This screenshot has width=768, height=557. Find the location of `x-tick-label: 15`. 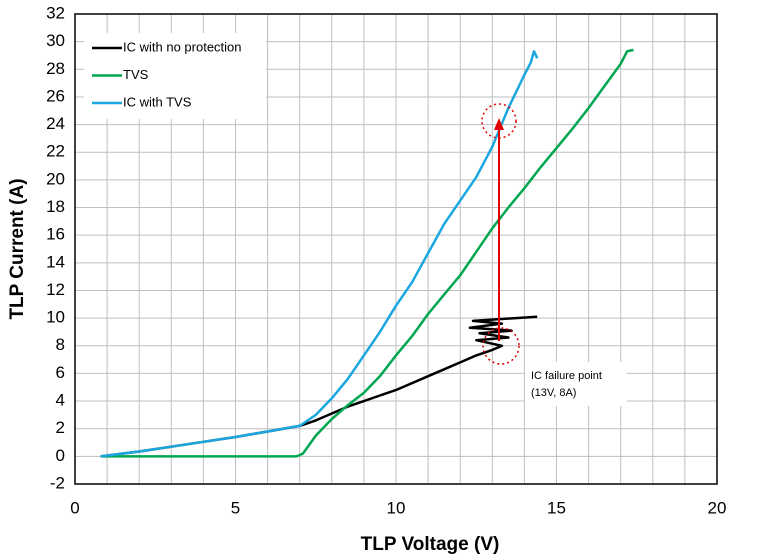

x-tick-label: 15 is located at coordinates (556, 507).